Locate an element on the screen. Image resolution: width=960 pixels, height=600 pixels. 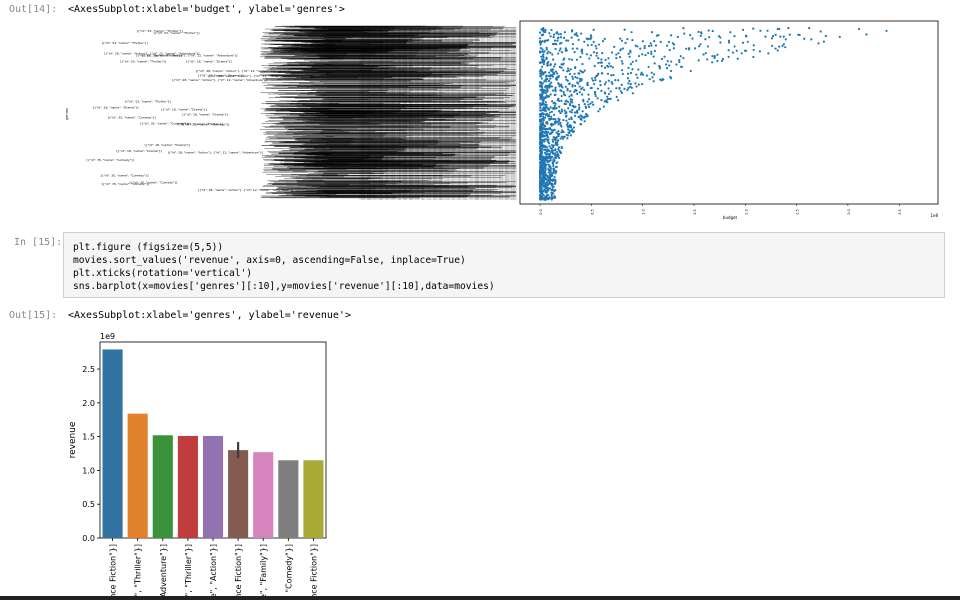
bar-x-tick-label: "Adventure"}] is located at coordinates (163, 571).